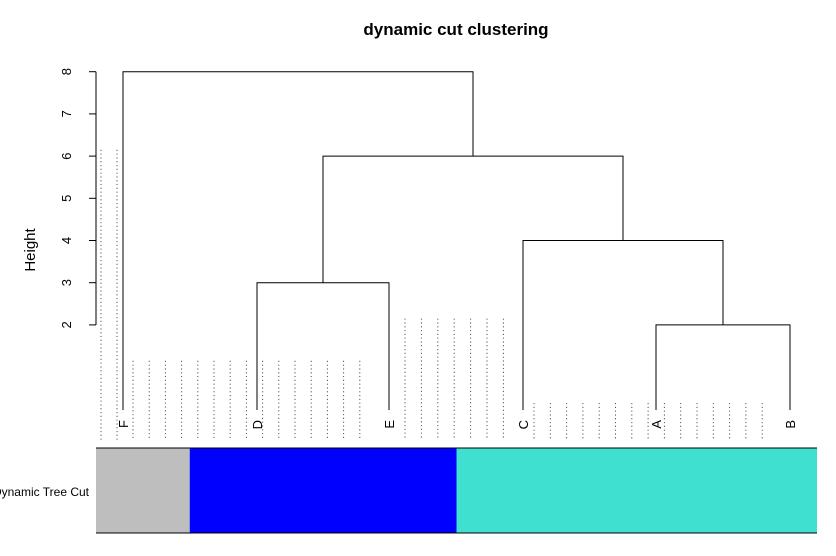 Image resolution: width=836 pixels, height=556 pixels. What do you see at coordinates (66, 155) in the screenshot?
I see `y-tick-label: 6` at bounding box center [66, 155].